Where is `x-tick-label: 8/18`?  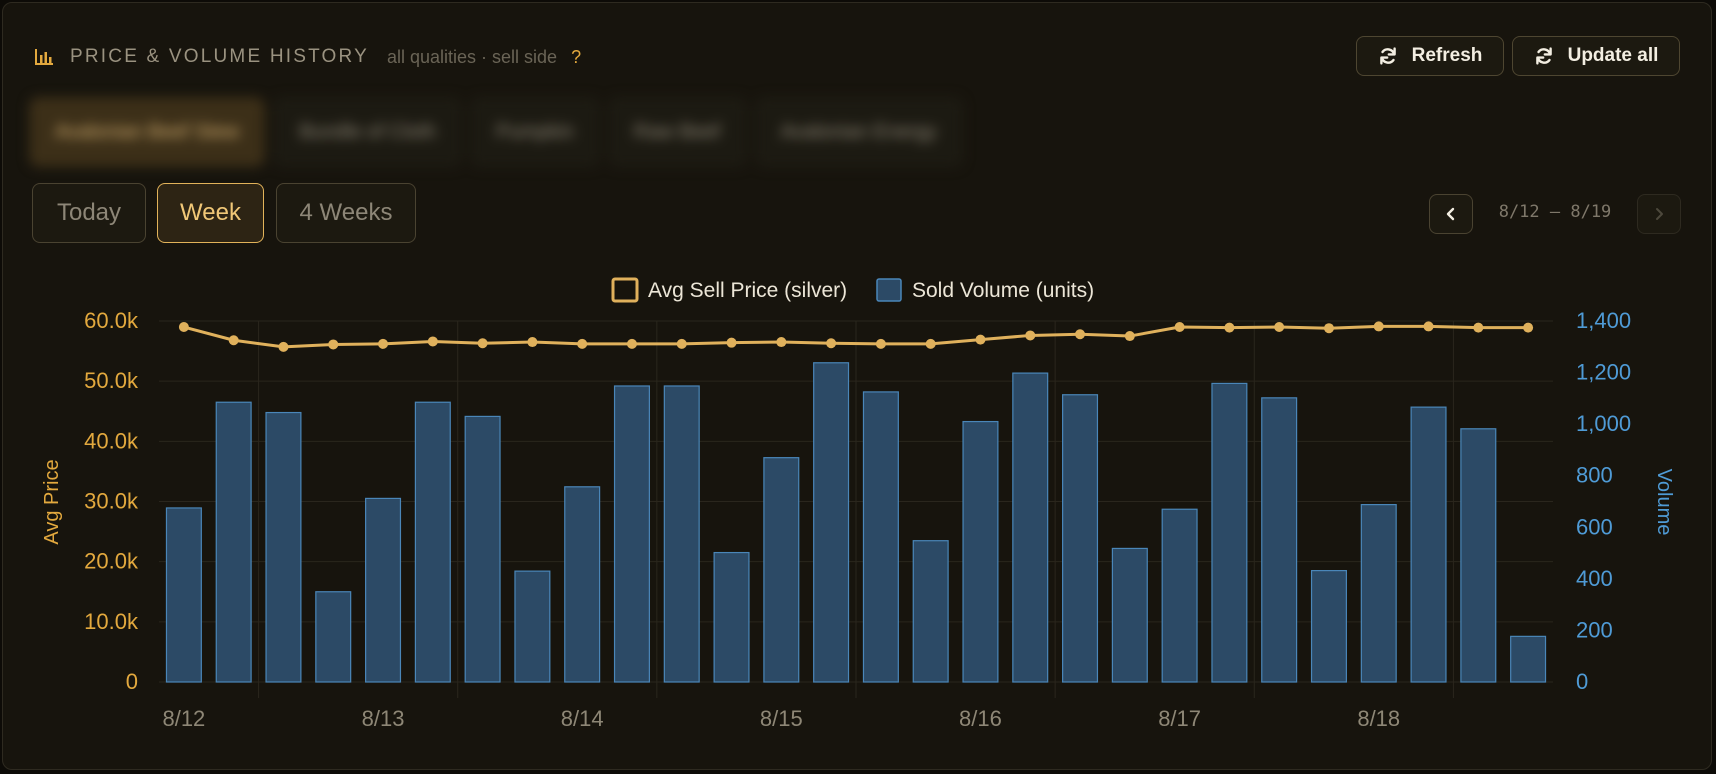 x-tick-label: 8/18 is located at coordinates (1378, 718).